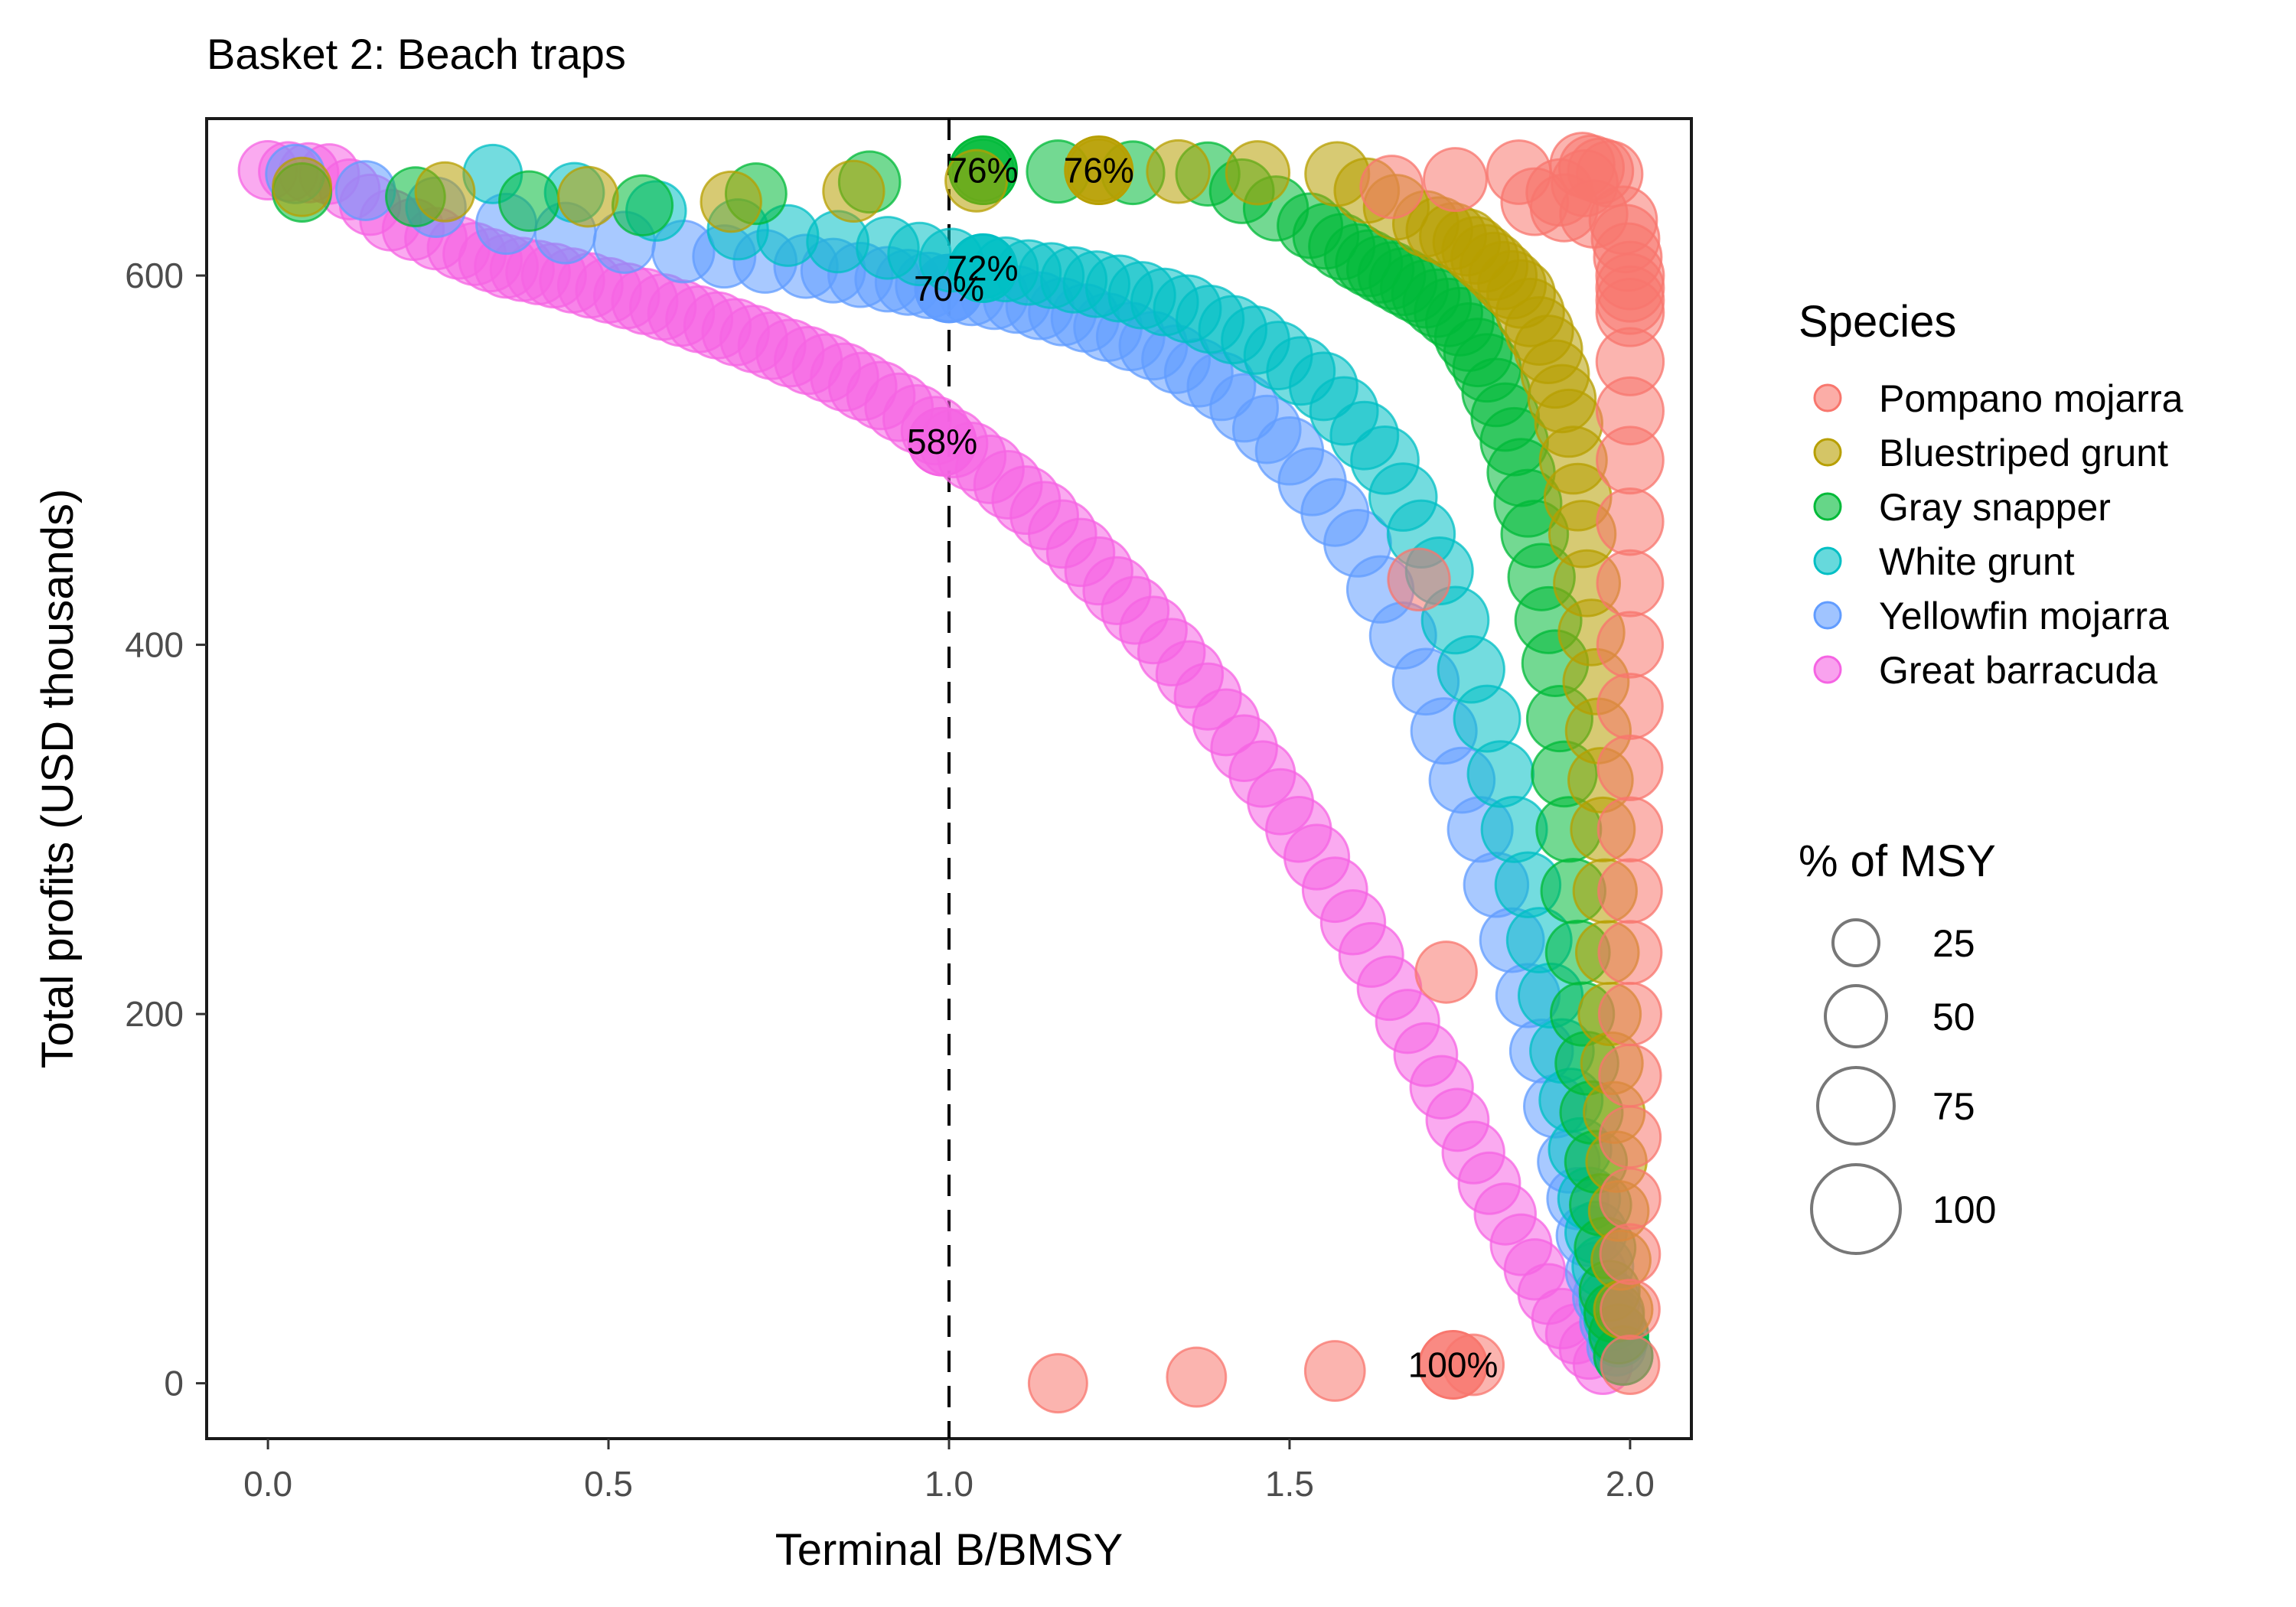 Image resolution: width=2296 pixels, height=1607 pixels. What do you see at coordinates (1977, 561) in the screenshot?
I see `legend-label: White grunt` at bounding box center [1977, 561].